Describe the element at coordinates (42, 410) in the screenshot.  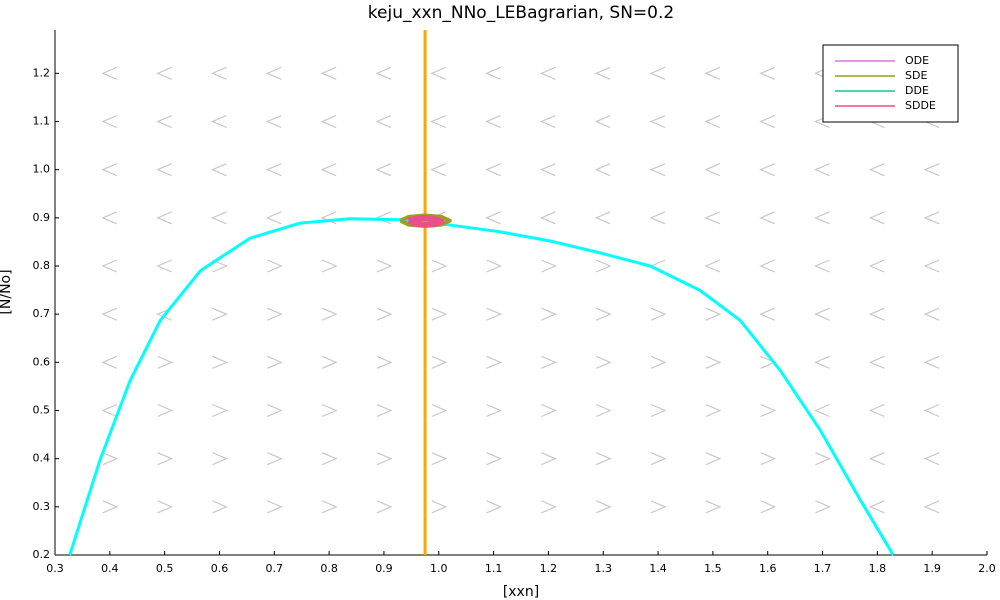
I see `y-tick-label: 0.5` at that location.